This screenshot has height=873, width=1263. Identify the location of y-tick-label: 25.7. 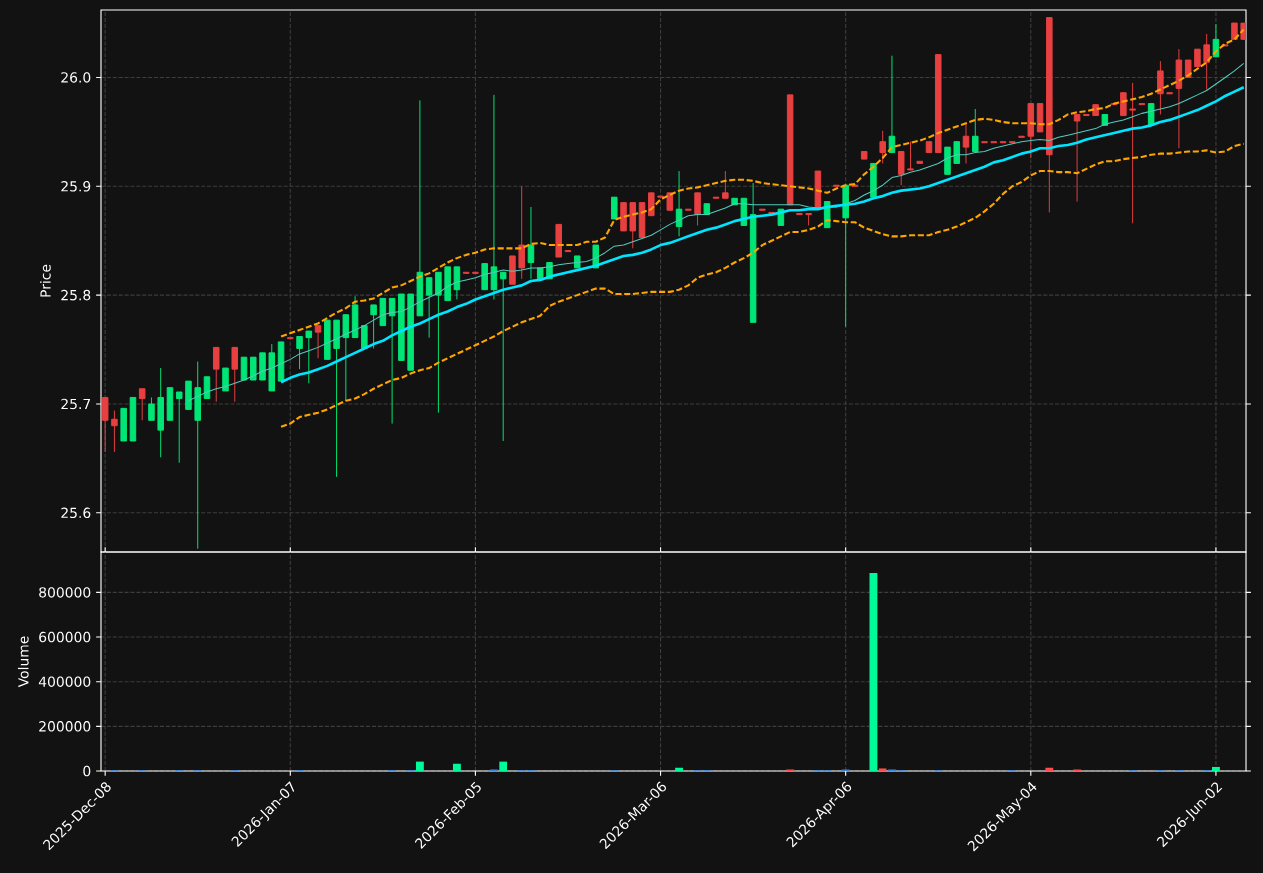
(76, 404).